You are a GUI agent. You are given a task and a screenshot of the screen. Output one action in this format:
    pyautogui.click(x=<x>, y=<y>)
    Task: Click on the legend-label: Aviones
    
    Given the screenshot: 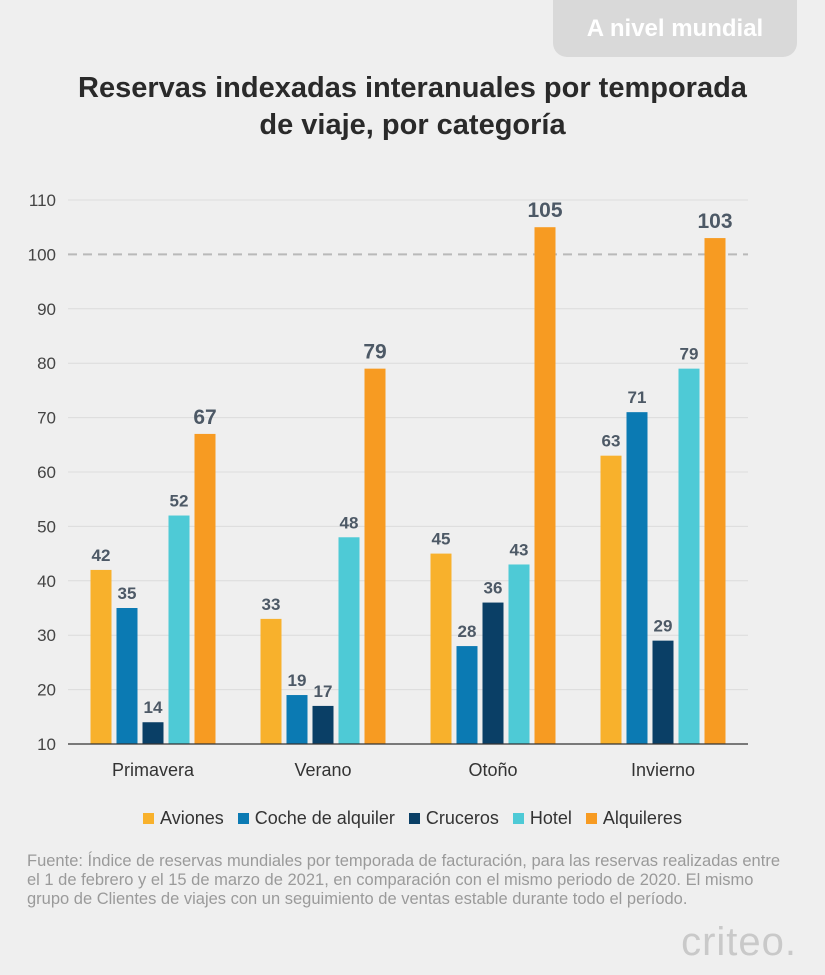 What is the action you would take?
    pyautogui.click(x=192, y=817)
    